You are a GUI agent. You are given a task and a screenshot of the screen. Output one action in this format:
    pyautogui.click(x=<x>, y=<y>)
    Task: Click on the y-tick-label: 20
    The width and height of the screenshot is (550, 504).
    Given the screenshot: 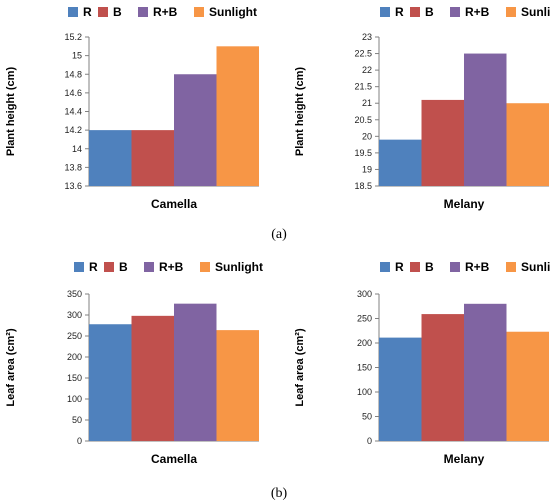 What is the action you would take?
    pyautogui.click(x=367, y=136)
    